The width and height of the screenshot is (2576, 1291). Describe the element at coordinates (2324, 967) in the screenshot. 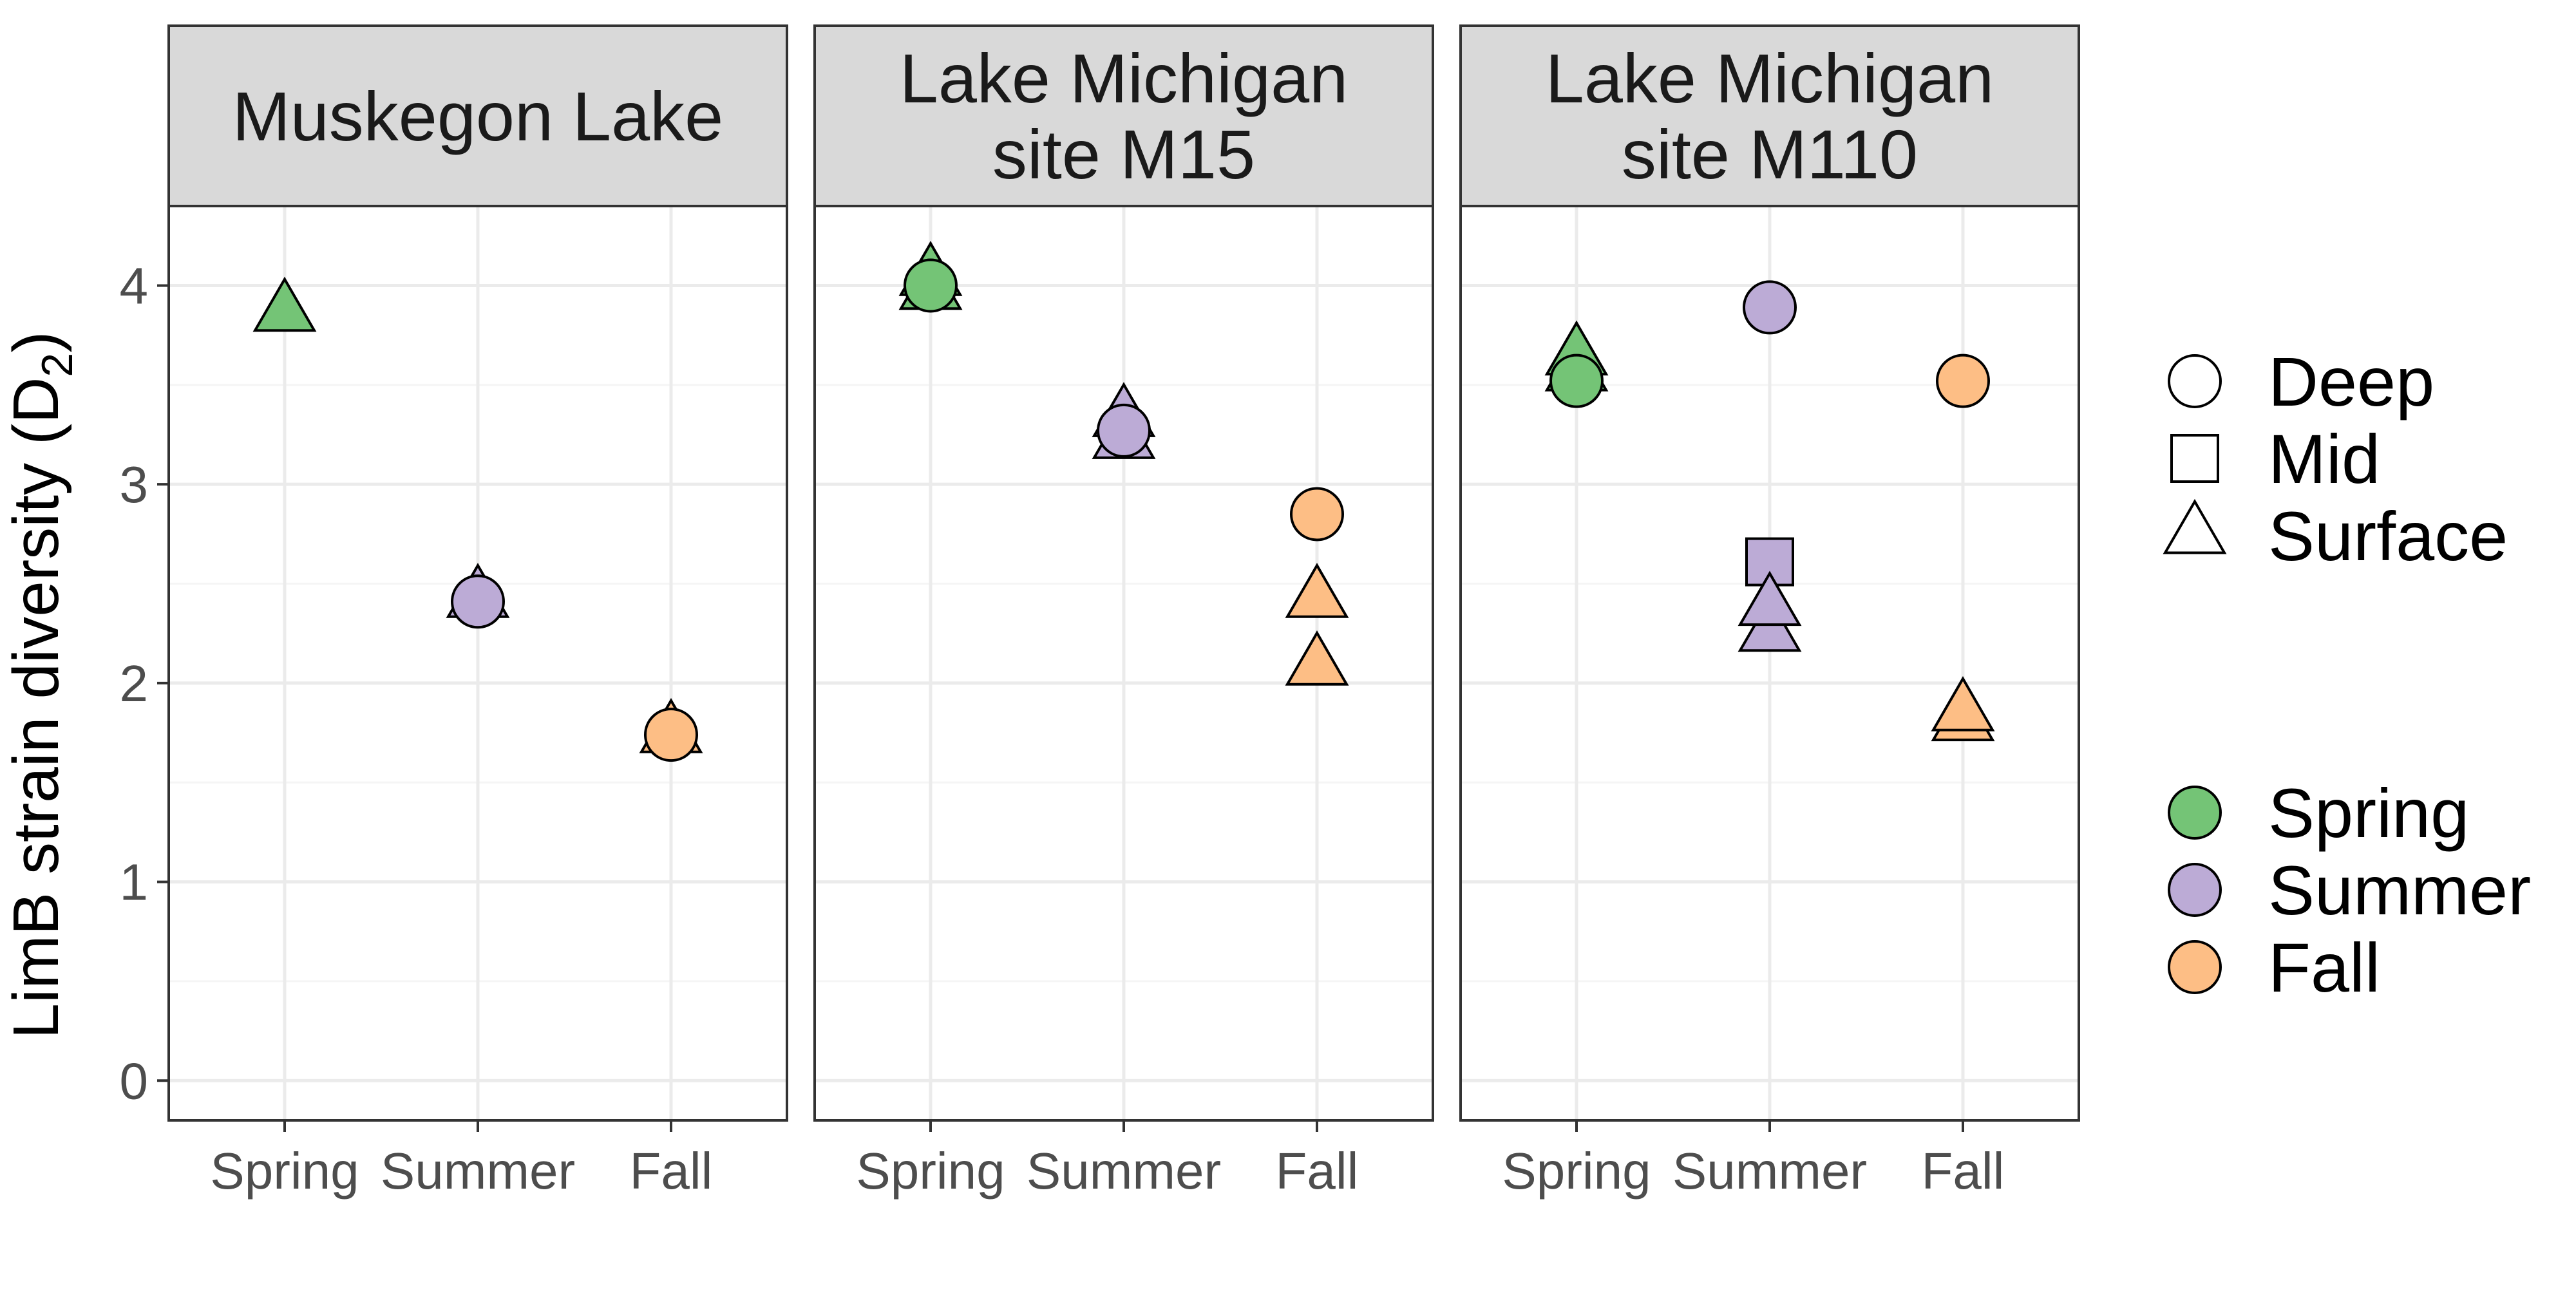

I see `legend-label: Fall` at that location.